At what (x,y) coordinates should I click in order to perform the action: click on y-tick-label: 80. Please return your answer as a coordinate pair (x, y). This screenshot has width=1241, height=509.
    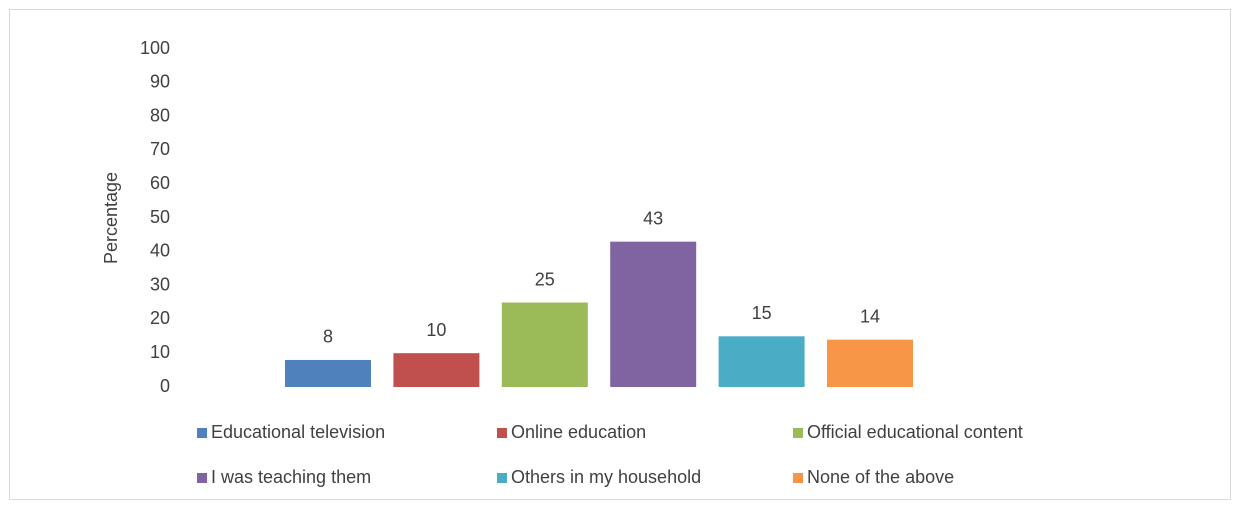
    Looking at the image, I should click on (160, 115).